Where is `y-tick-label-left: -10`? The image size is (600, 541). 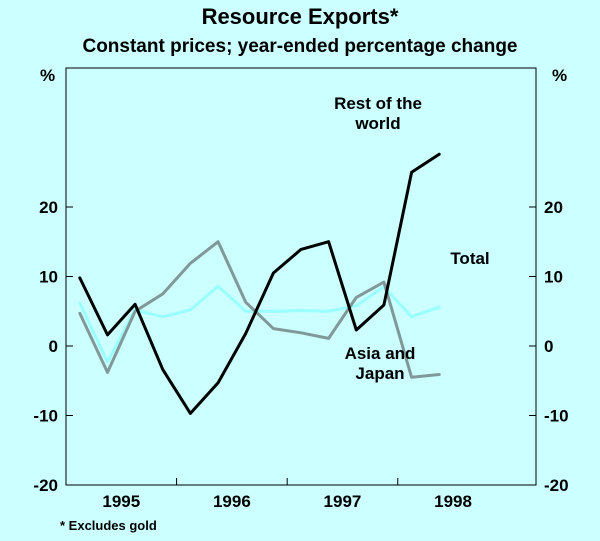
y-tick-label-left: -10 is located at coordinates (45, 416).